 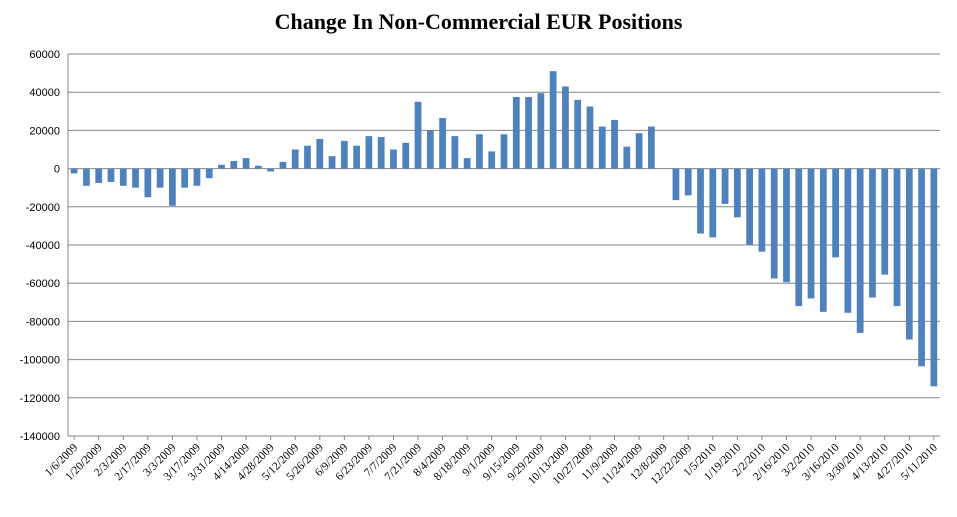 What do you see at coordinates (40, 399) in the screenshot?
I see `y-tick-label: -120000` at bounding box center [40, 399].